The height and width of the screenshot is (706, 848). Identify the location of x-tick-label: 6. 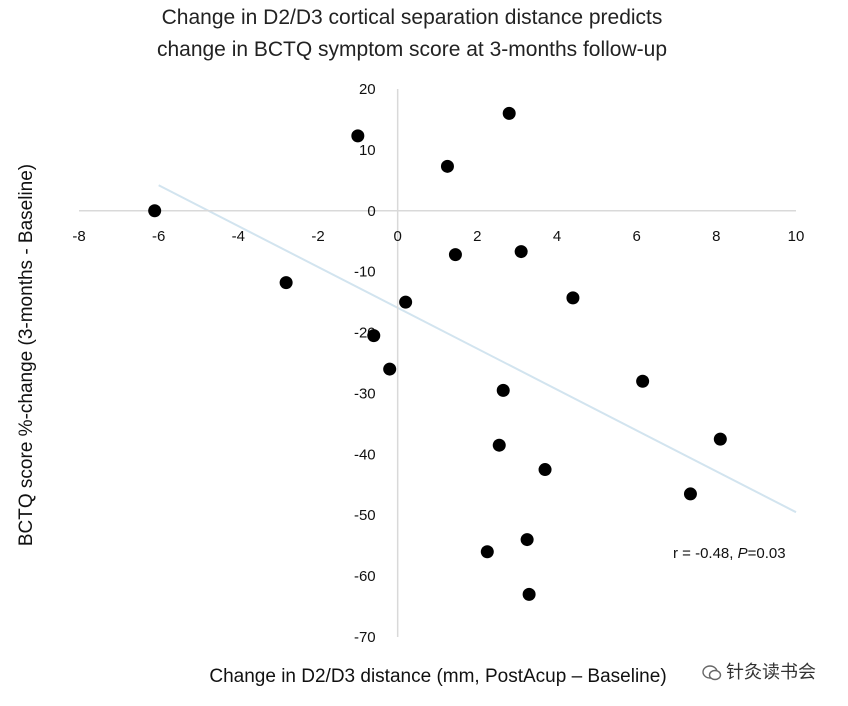
(636, 236).